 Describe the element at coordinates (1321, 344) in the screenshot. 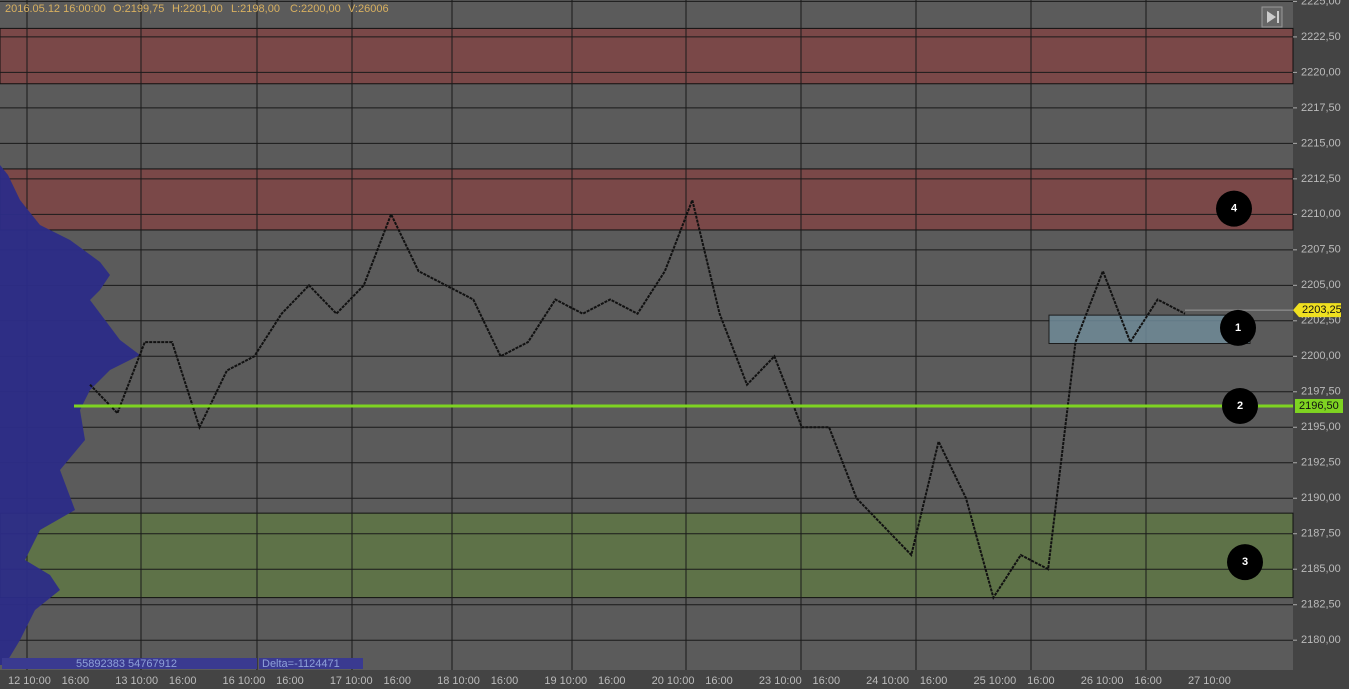

I see `price-axis` at that location.